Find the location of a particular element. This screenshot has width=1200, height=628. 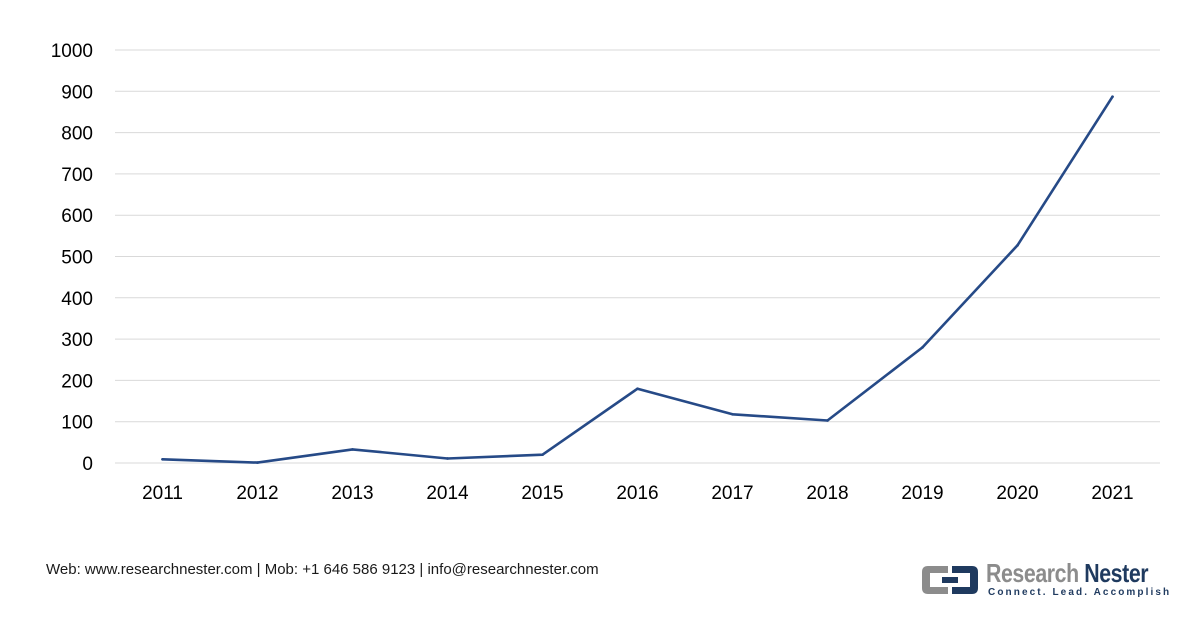

x-tick-label: 2018 is located at coordinates (827, 493).